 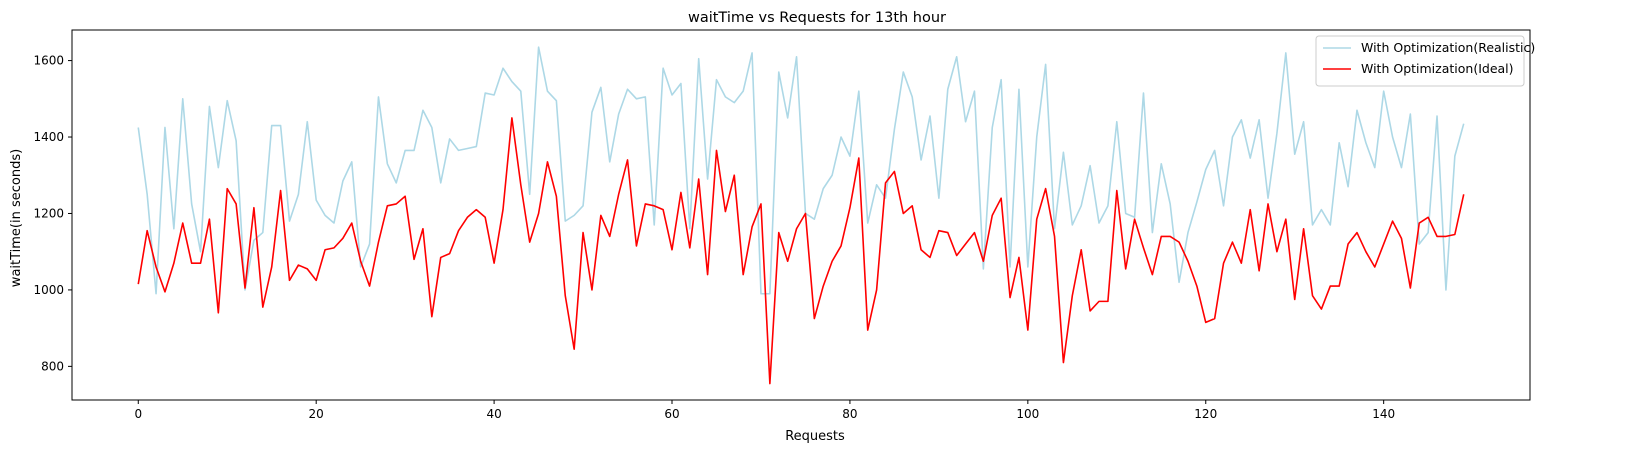 I want to click on y-tick-label: 1000, so click(x=48, y=290).